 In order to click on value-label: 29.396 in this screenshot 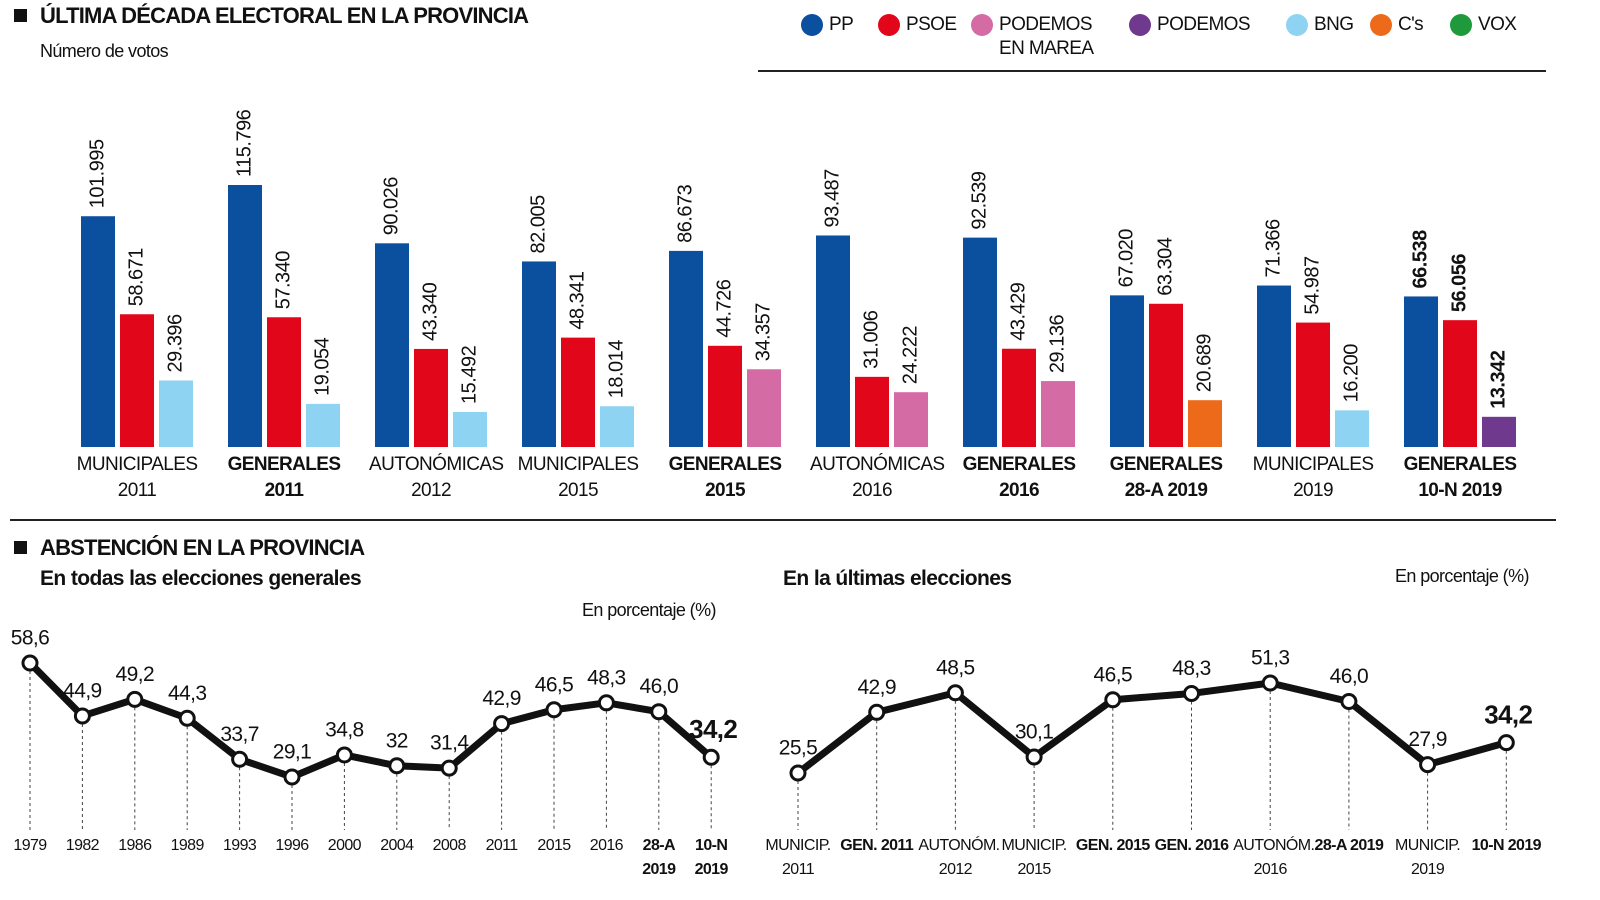, I will do `click(175, 343)`.